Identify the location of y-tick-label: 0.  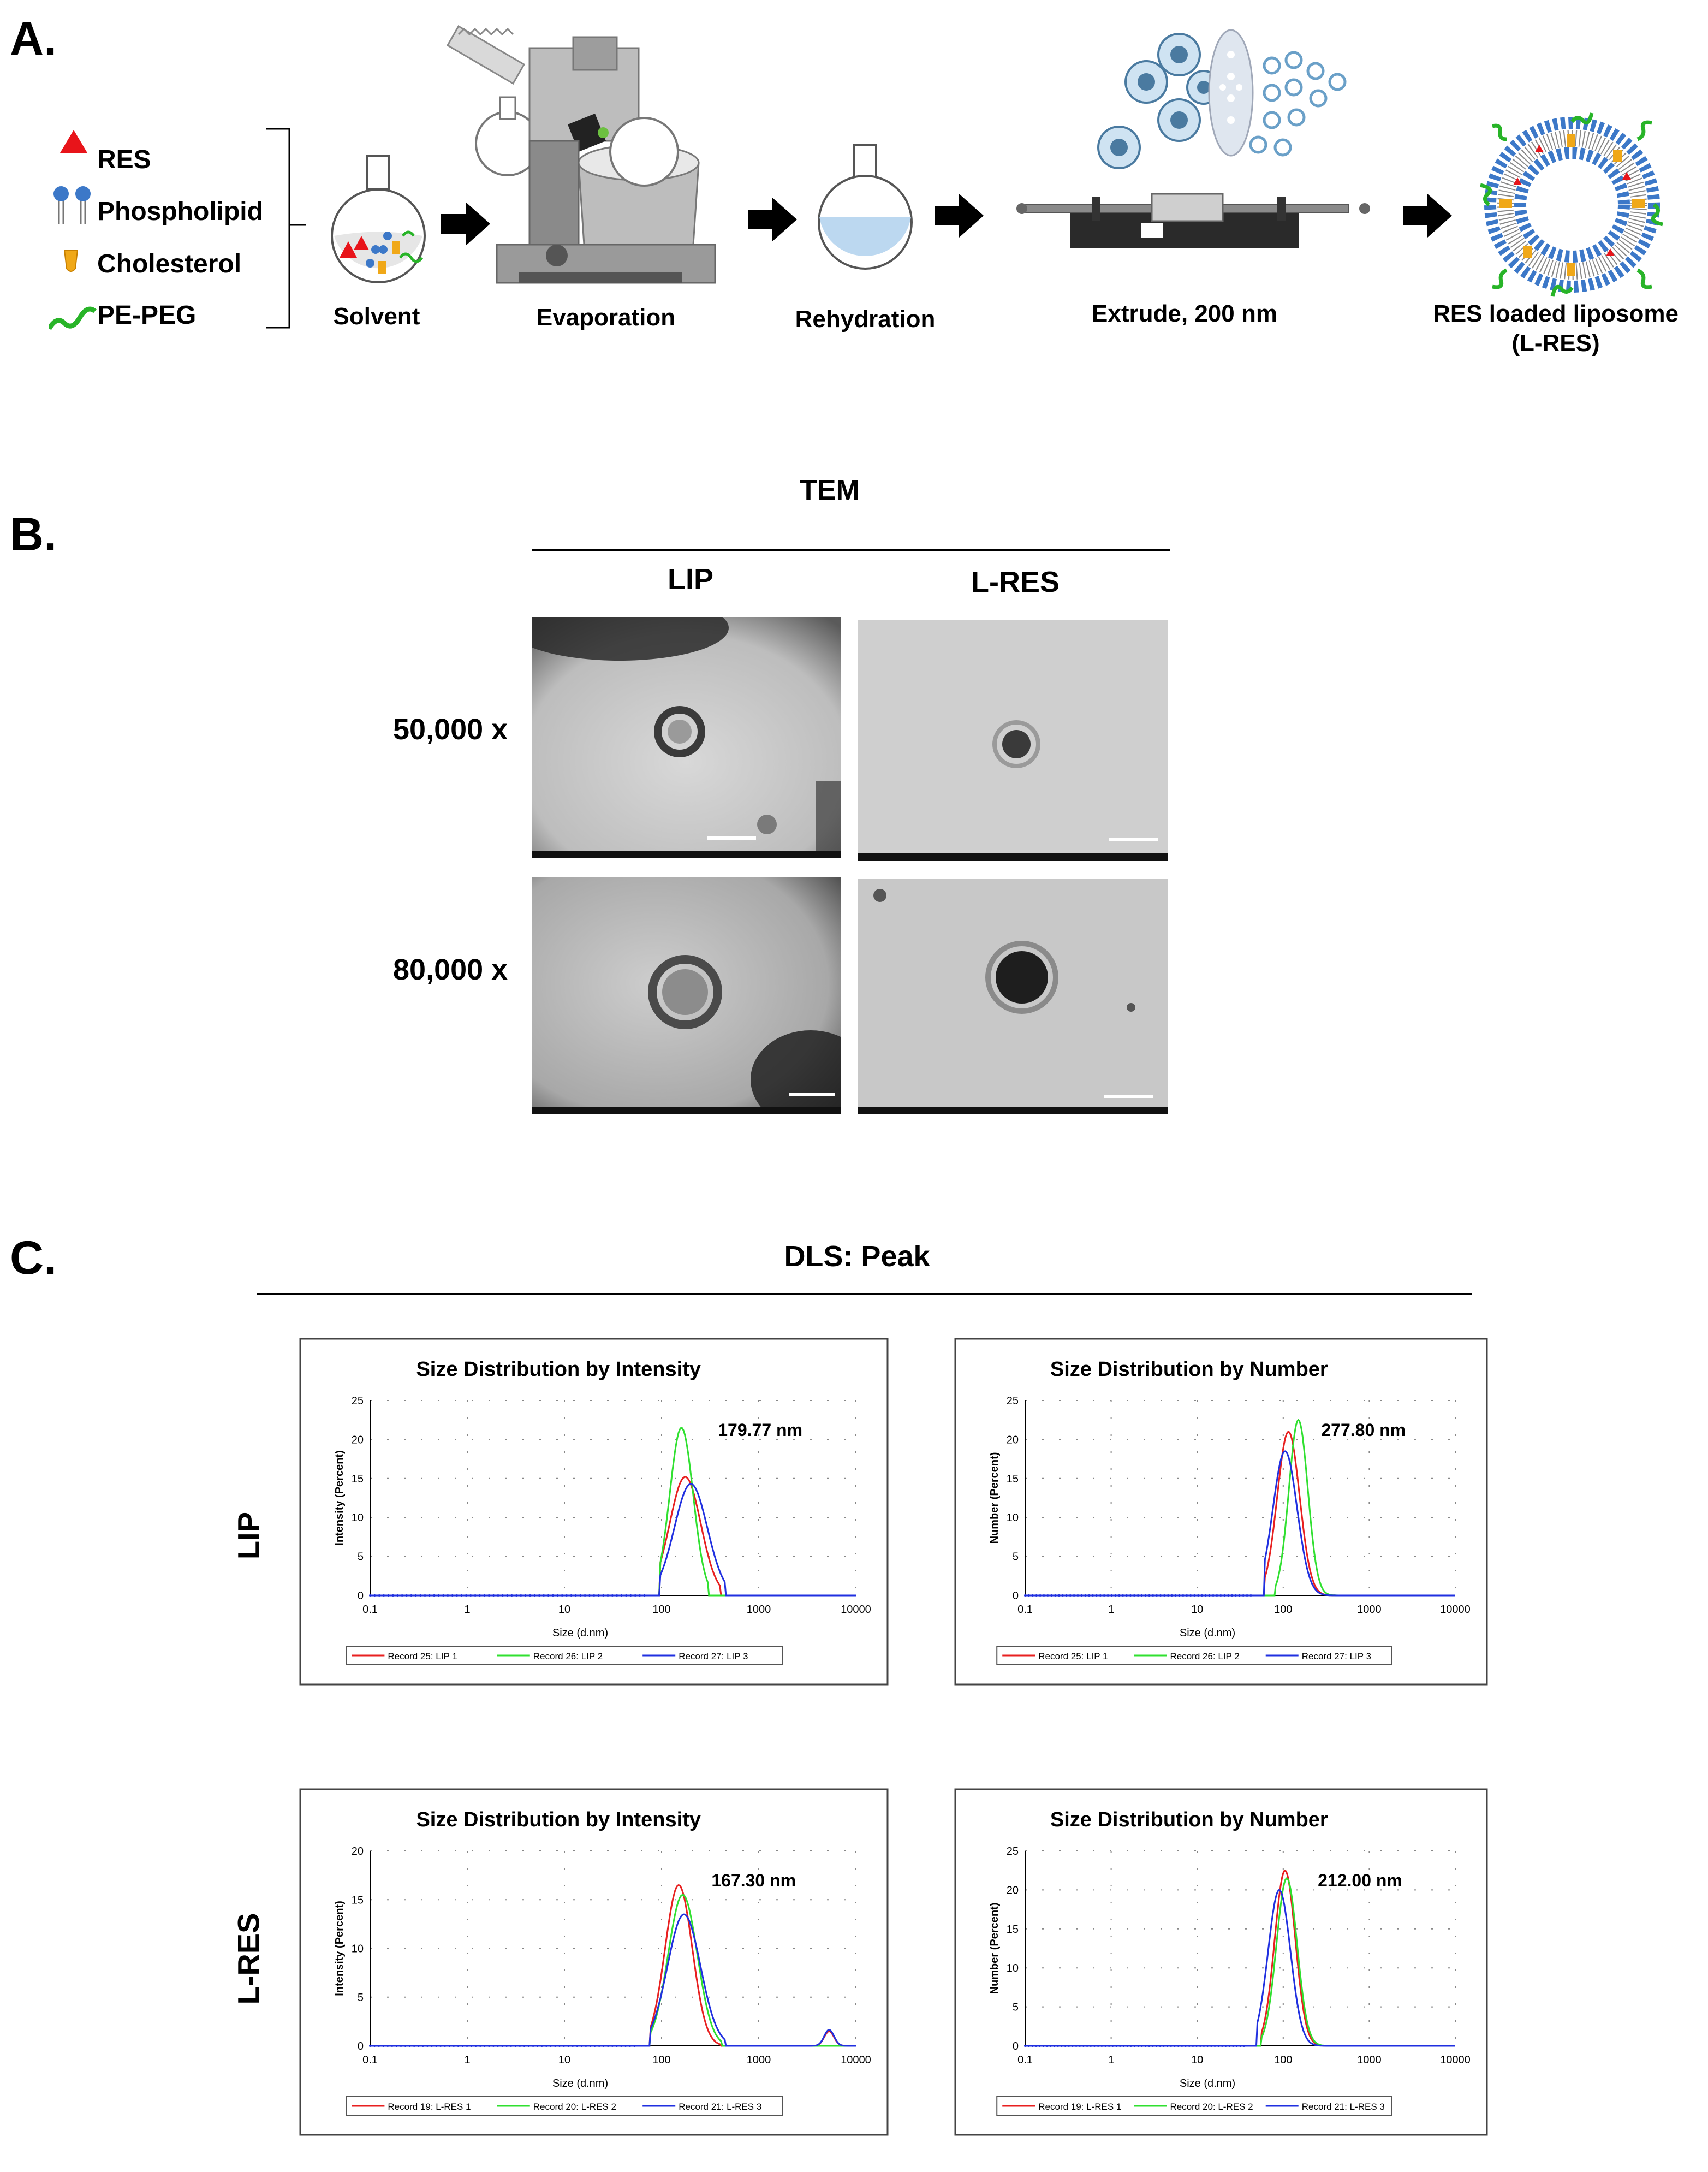
(361, 1596).